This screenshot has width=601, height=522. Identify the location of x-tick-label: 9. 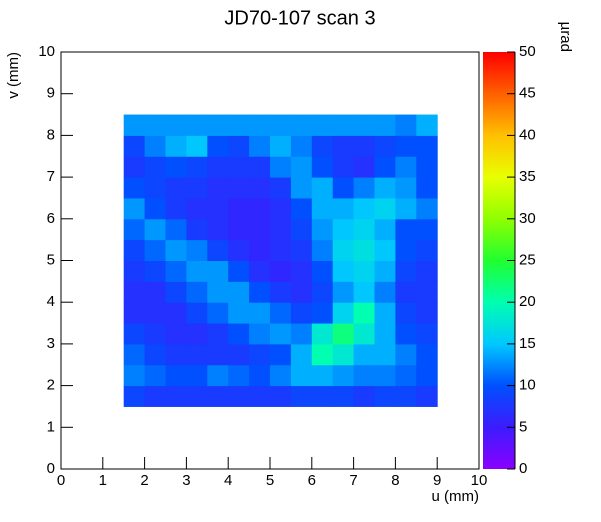
(437, 480).